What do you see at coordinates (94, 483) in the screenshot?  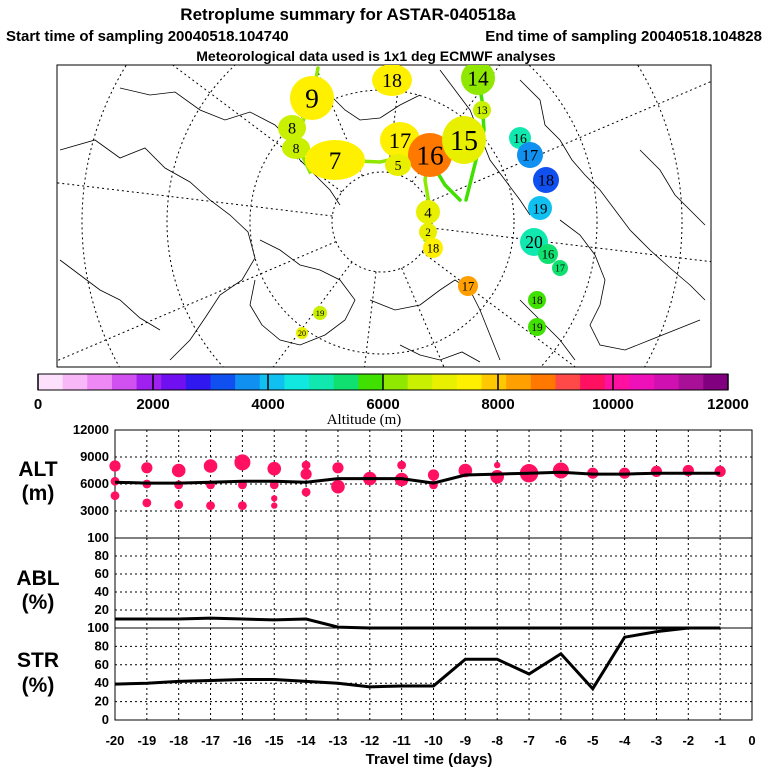 I see `alt-y-tick-label: 6000` at bounding box center [94, 483].